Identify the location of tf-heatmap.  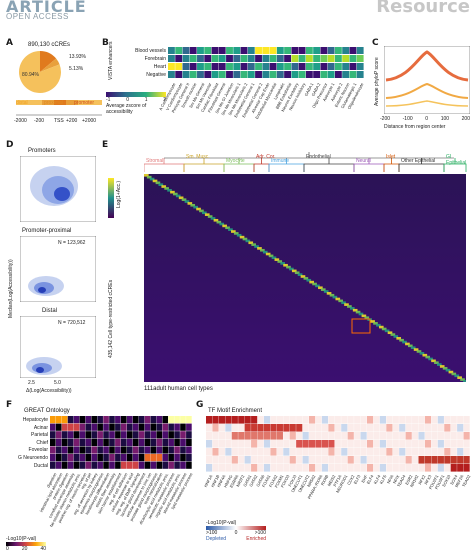
(338, 444).